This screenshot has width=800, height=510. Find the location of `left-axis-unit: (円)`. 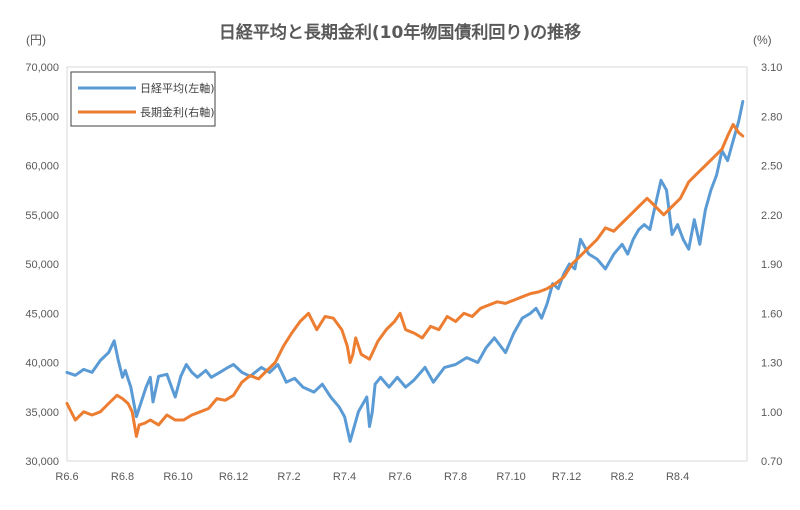

left-axis-unit: (円) is located at coordinates (36, 40).